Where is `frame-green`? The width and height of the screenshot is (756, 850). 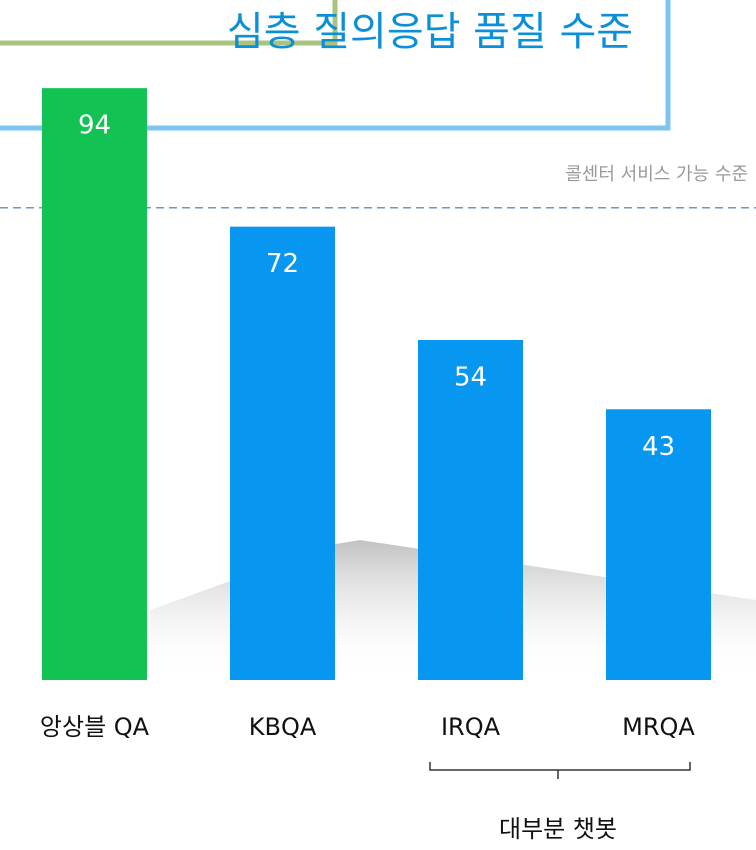
frame-green is located at coordinates (169, 23).